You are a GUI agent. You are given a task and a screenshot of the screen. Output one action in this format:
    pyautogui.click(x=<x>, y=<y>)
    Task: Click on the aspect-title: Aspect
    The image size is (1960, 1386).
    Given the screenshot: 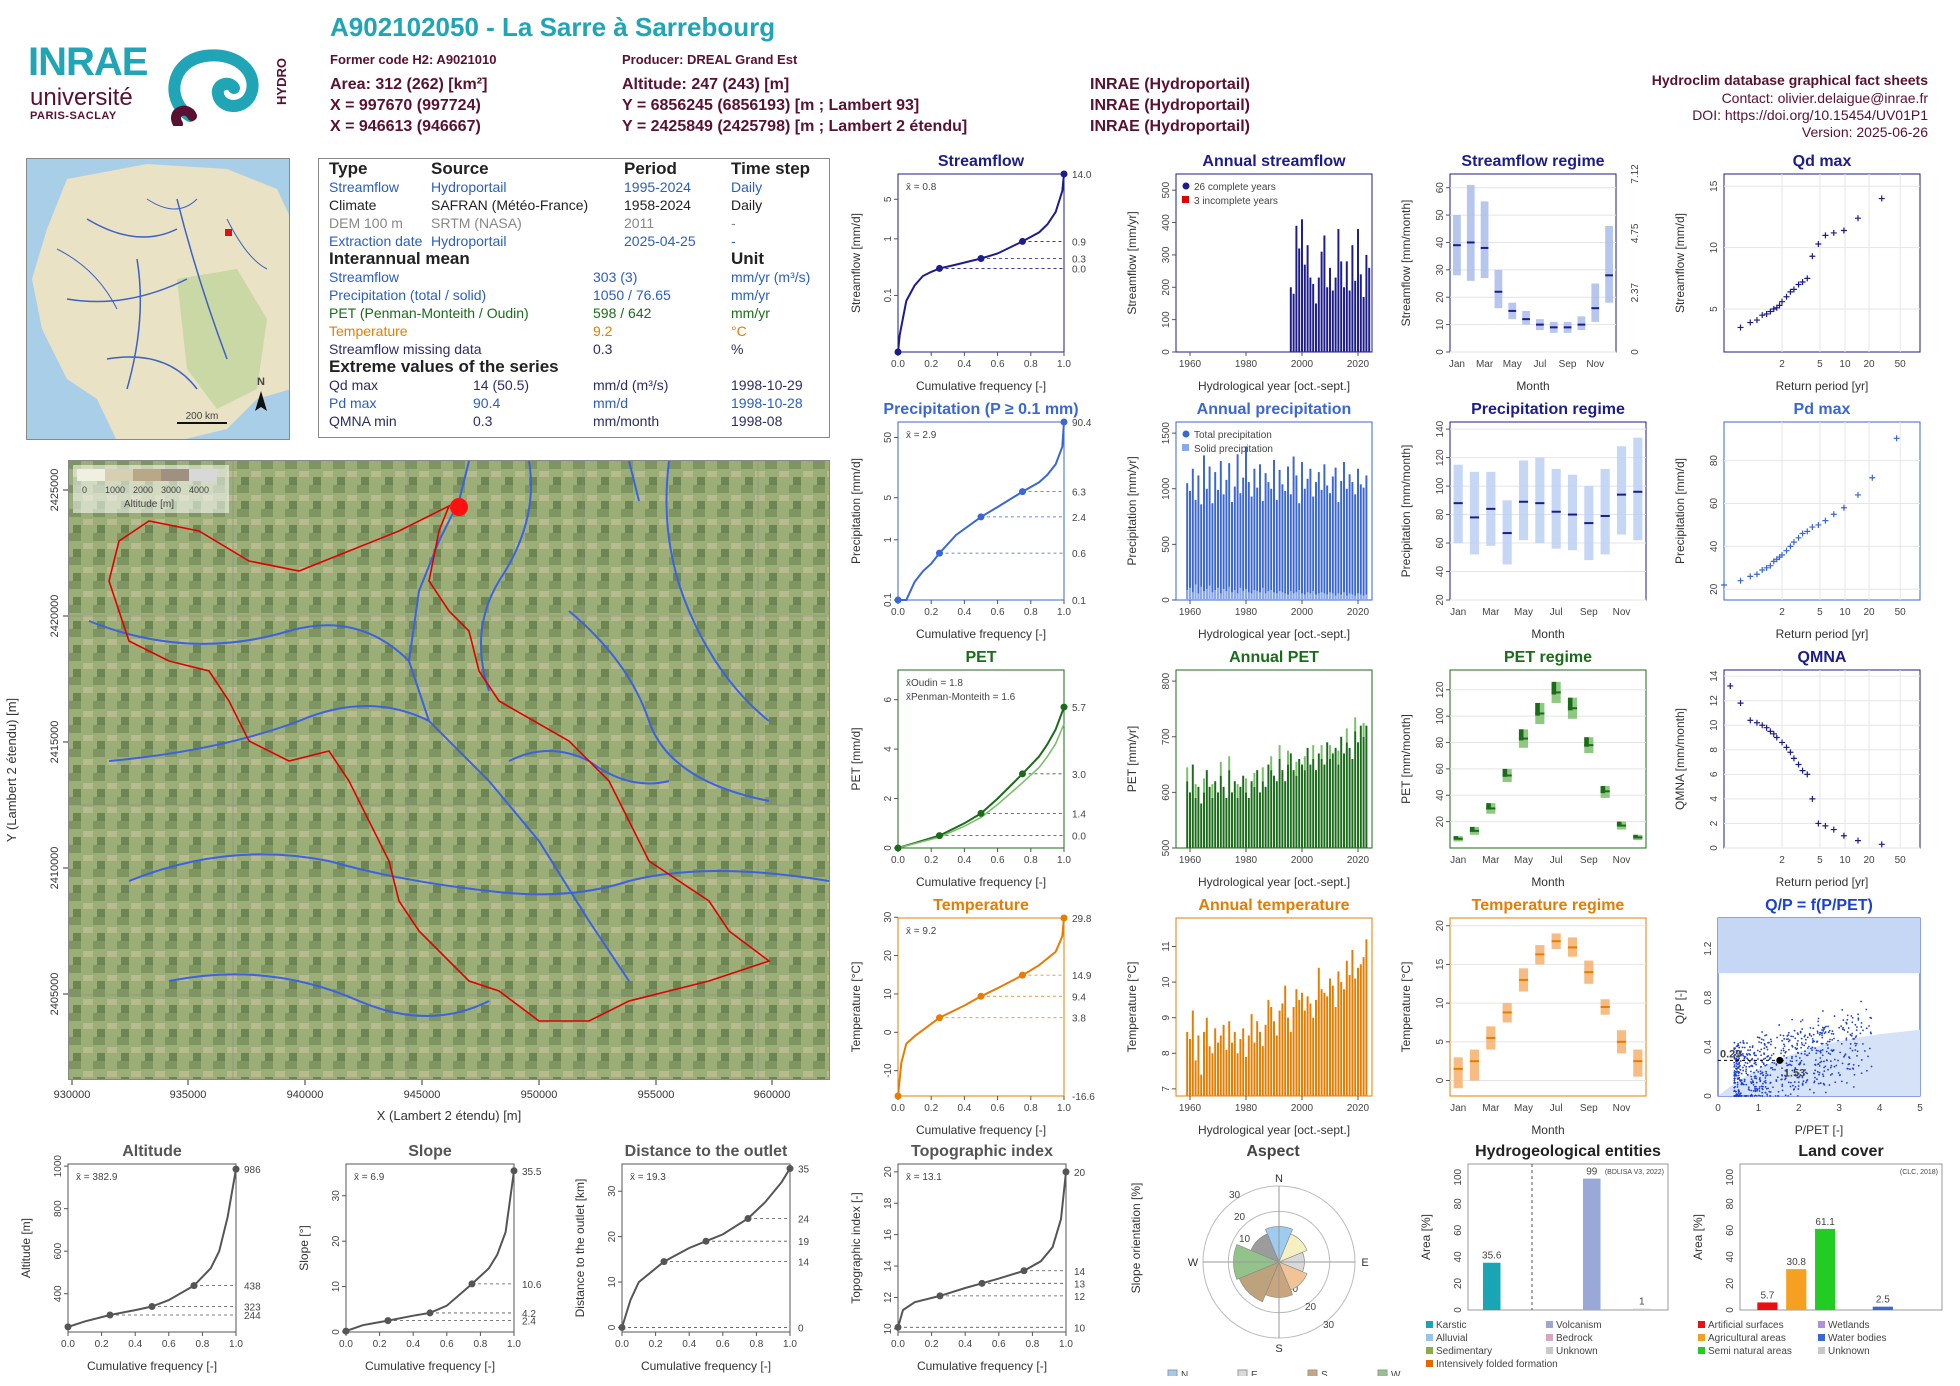 What is the action you would take?
    pyautogui.click(x=1273, y=1151)
    